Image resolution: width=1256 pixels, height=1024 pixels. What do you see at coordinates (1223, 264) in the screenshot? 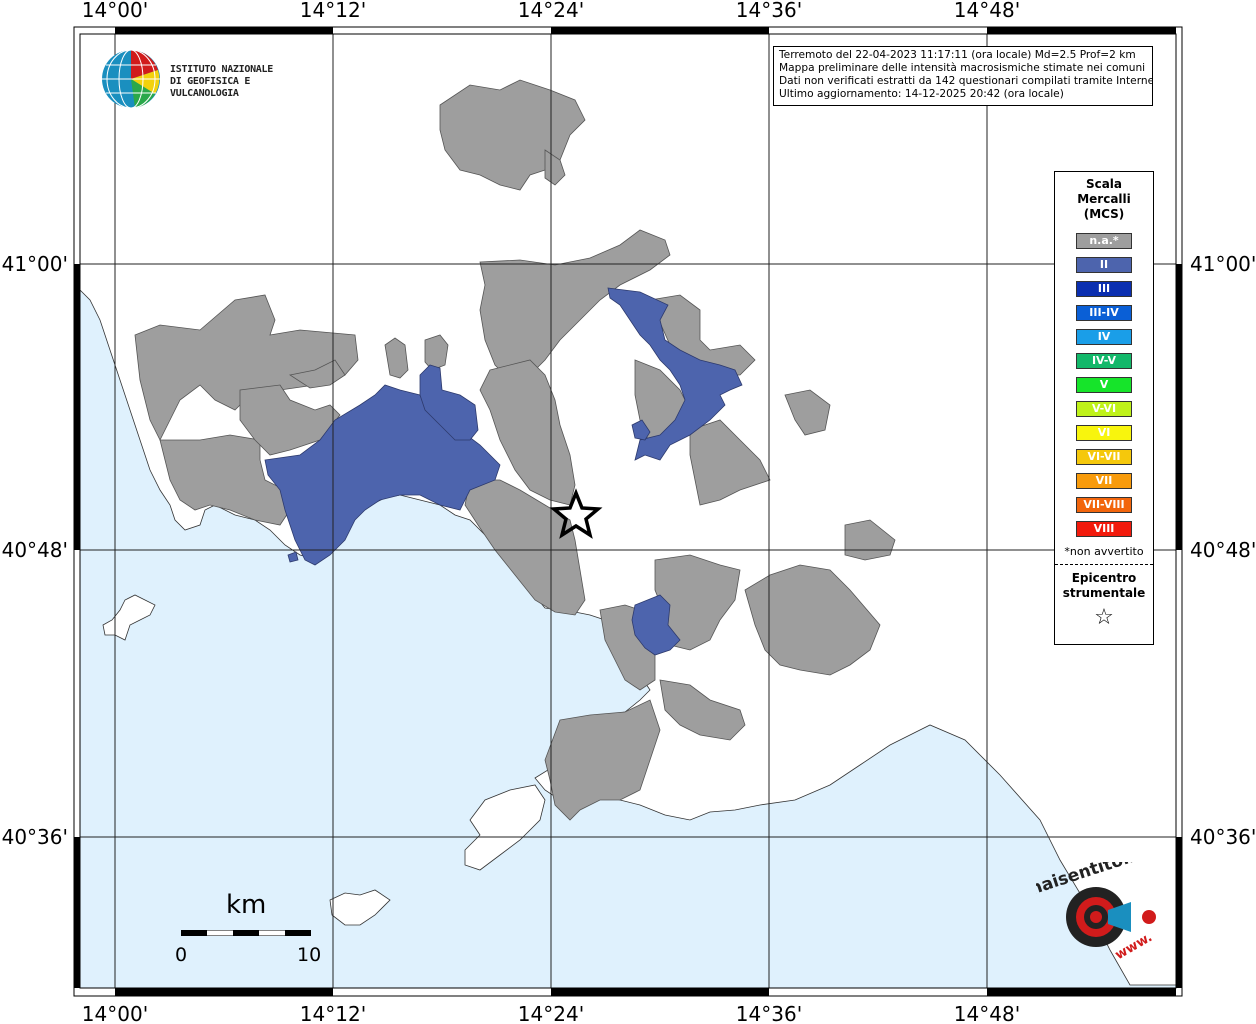
I see `lat-label-right-1: 41°00'` at bounding box center [1223, 264].